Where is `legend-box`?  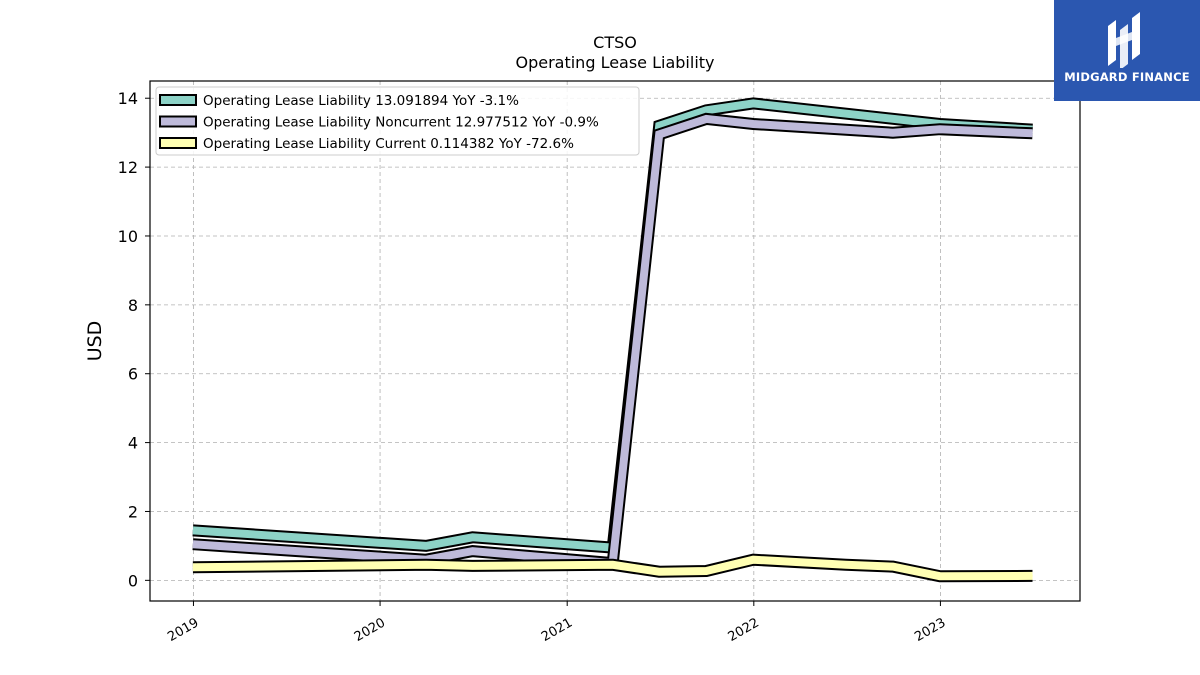
legend-box is located at coordinates (397, 121).